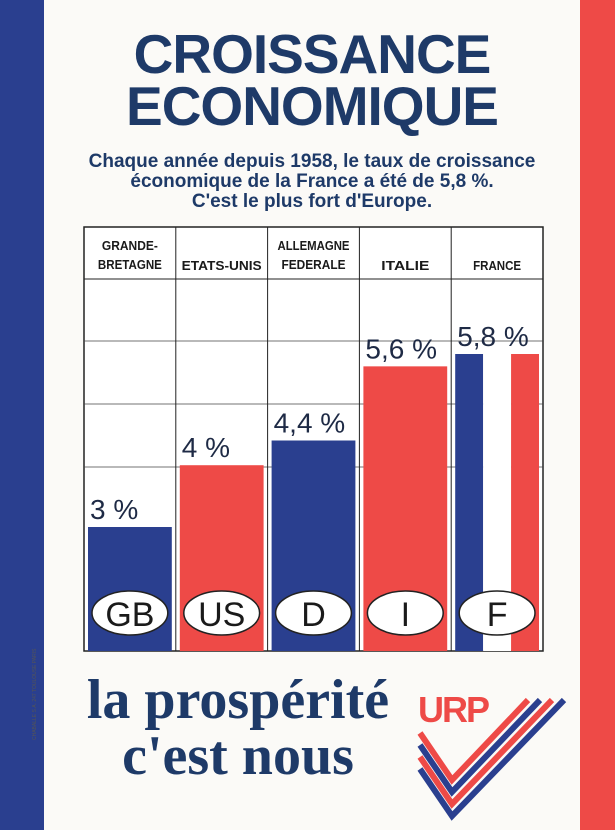  I want to click on header-label-i: ITALIE, so click(405, 265).